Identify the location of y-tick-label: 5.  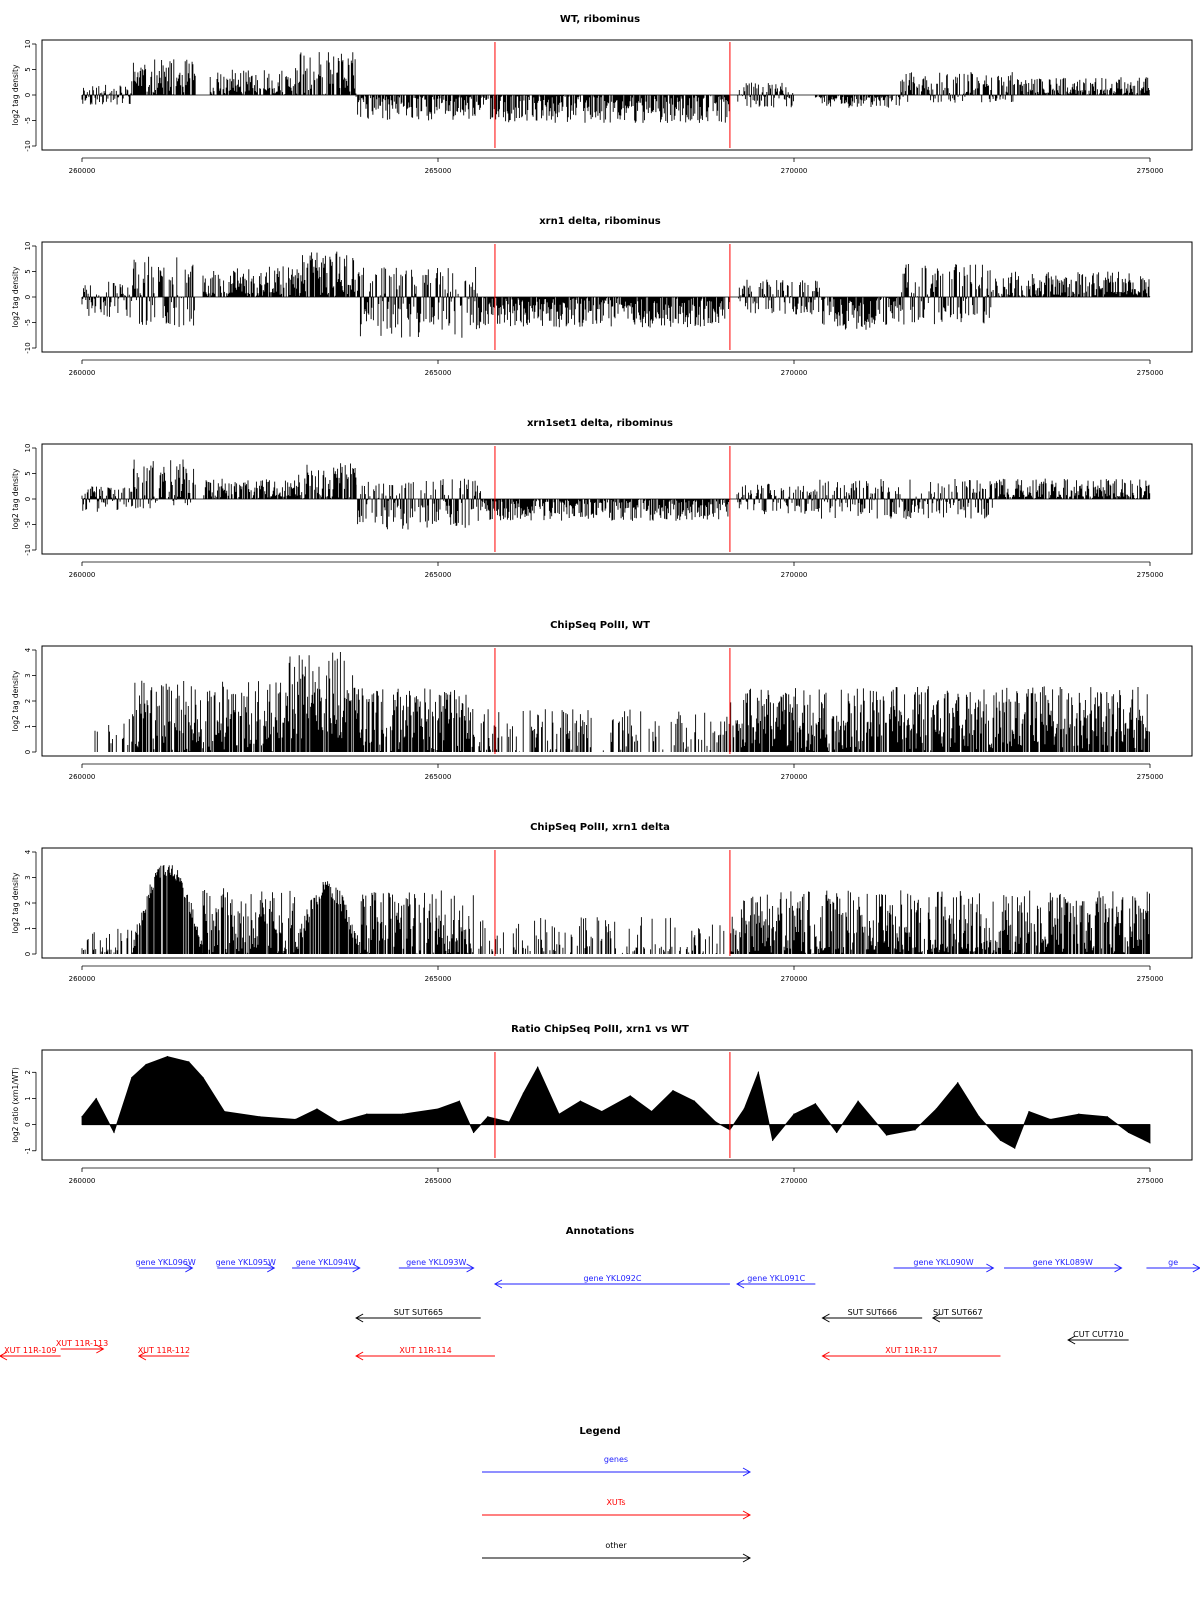
(28, 473).